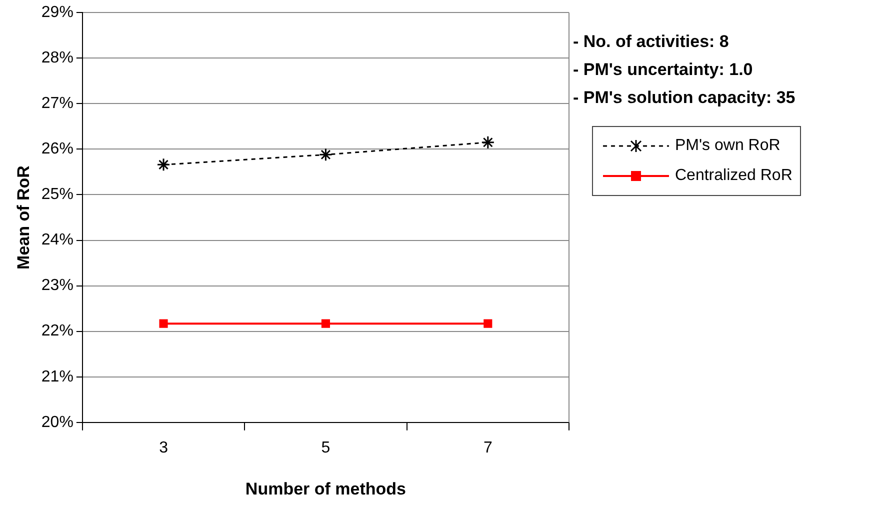  What do you see at coordinates (57, 149) in the screenshot?
I see `y-tick-label: 26%` at bounding box center [57, 149].